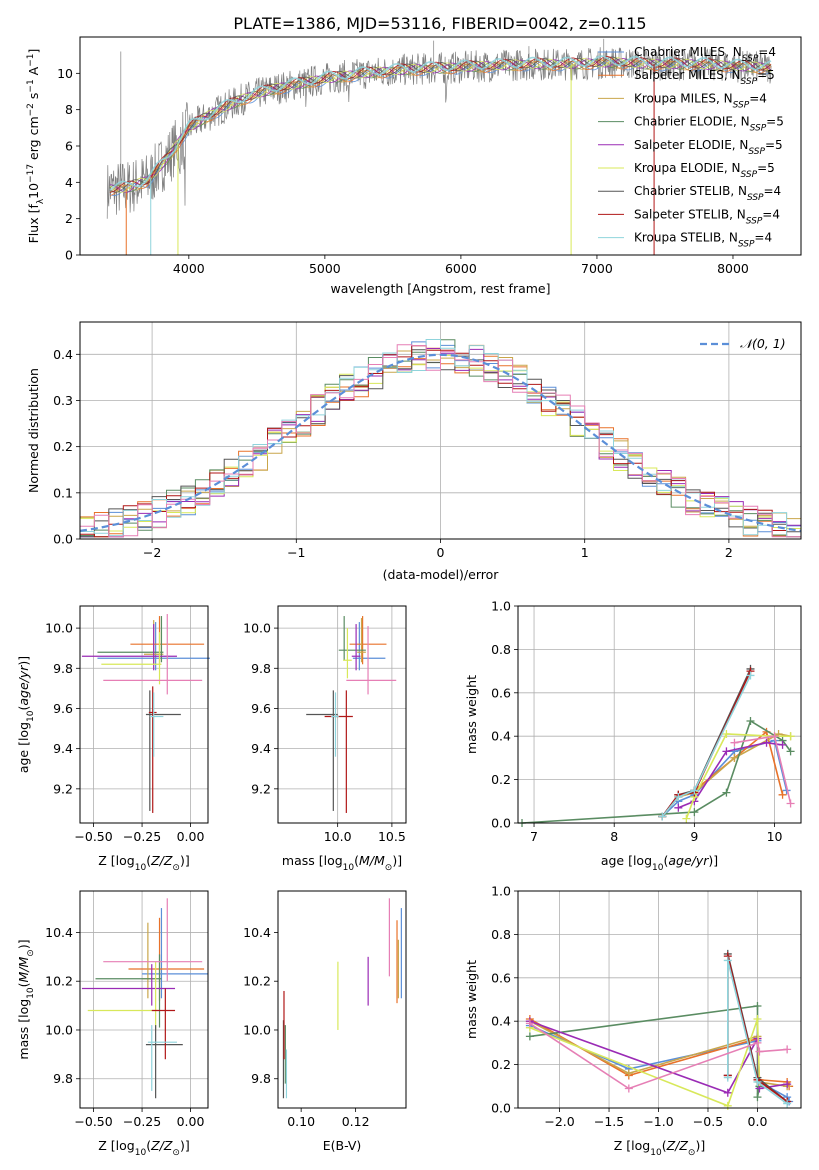 This screenshot has height=1170, width=819. What do you see at coordinates (440, 288) in the screenshot?
I see `x-axis-label: wavelength [Angstrom, rest frame]` at bounding box center [440, 288].